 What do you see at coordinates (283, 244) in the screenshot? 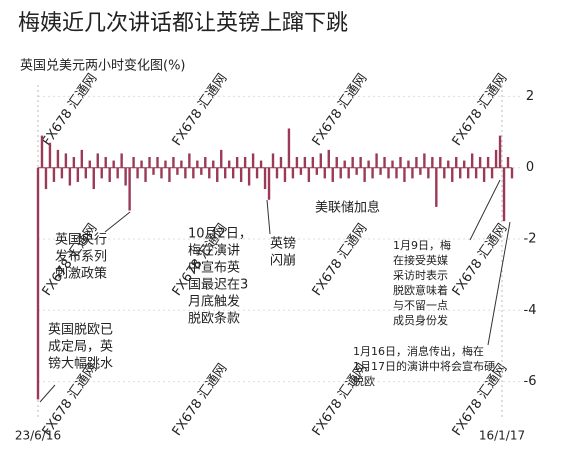
I see `annotation: 英镑` at bounding box center [283, 244].